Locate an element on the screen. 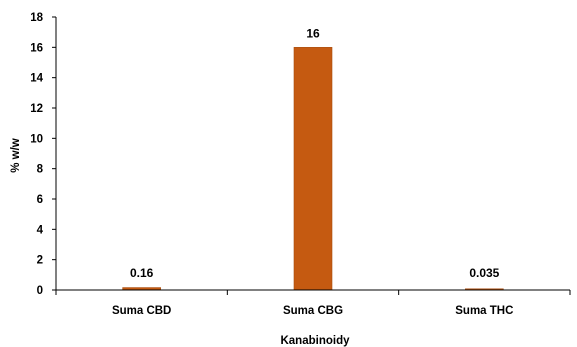 The width and height of the screenshot is (577, 347). y-tick-label: 16 is located at coordinates (36, 48).